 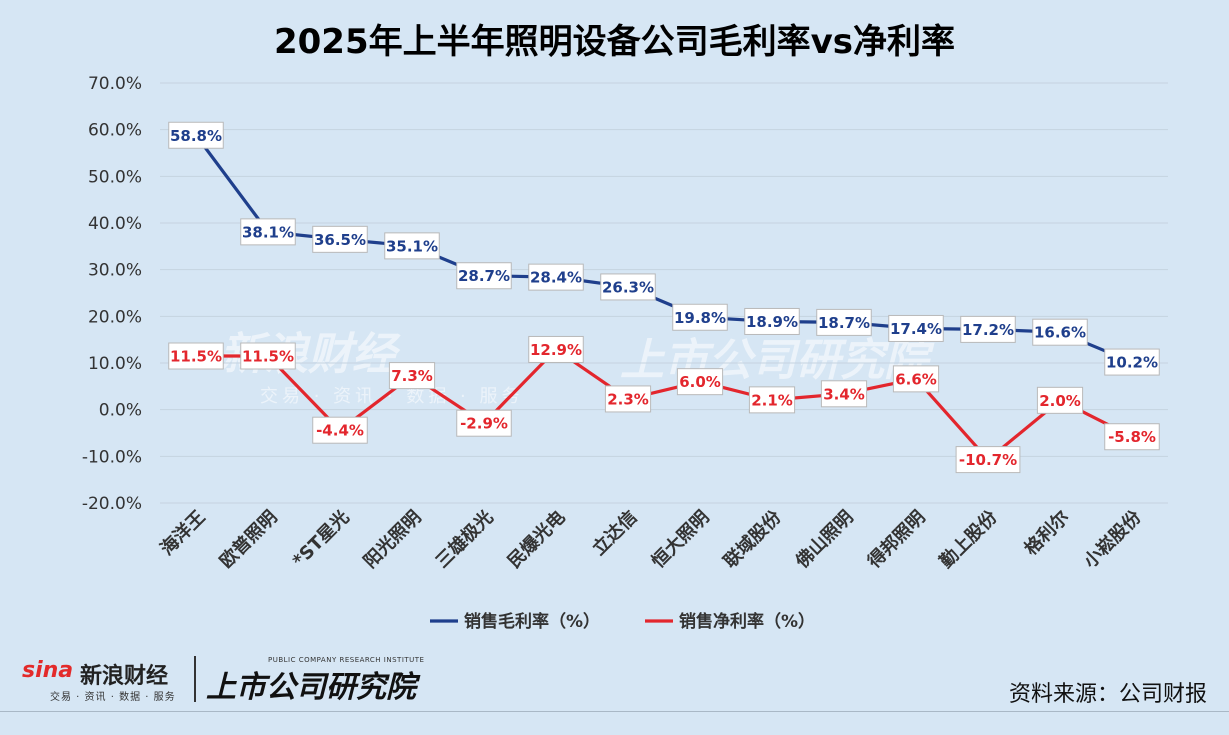 I want to click on institute-logo: 上市公司研究院, so click(x=311, y=687).